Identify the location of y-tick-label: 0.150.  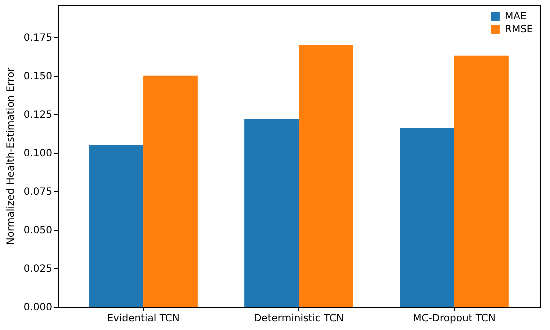
(38, 76).